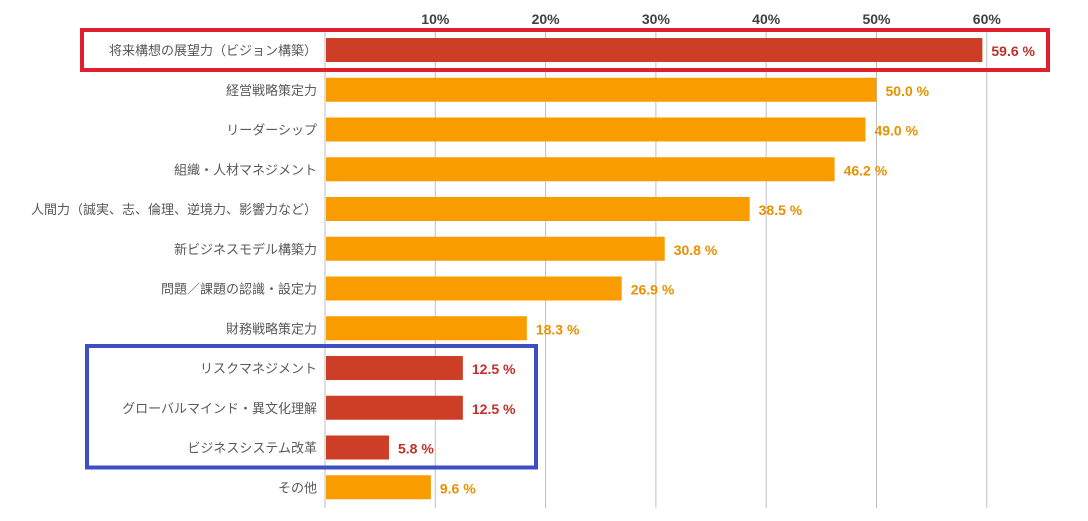 The height and width of the screenshot is (521, 1088). What do you see at coordinates (245, 170) in the screenshot?
I see `category-label: 組織・人材マネジメント` at bounding box center [245, 170].